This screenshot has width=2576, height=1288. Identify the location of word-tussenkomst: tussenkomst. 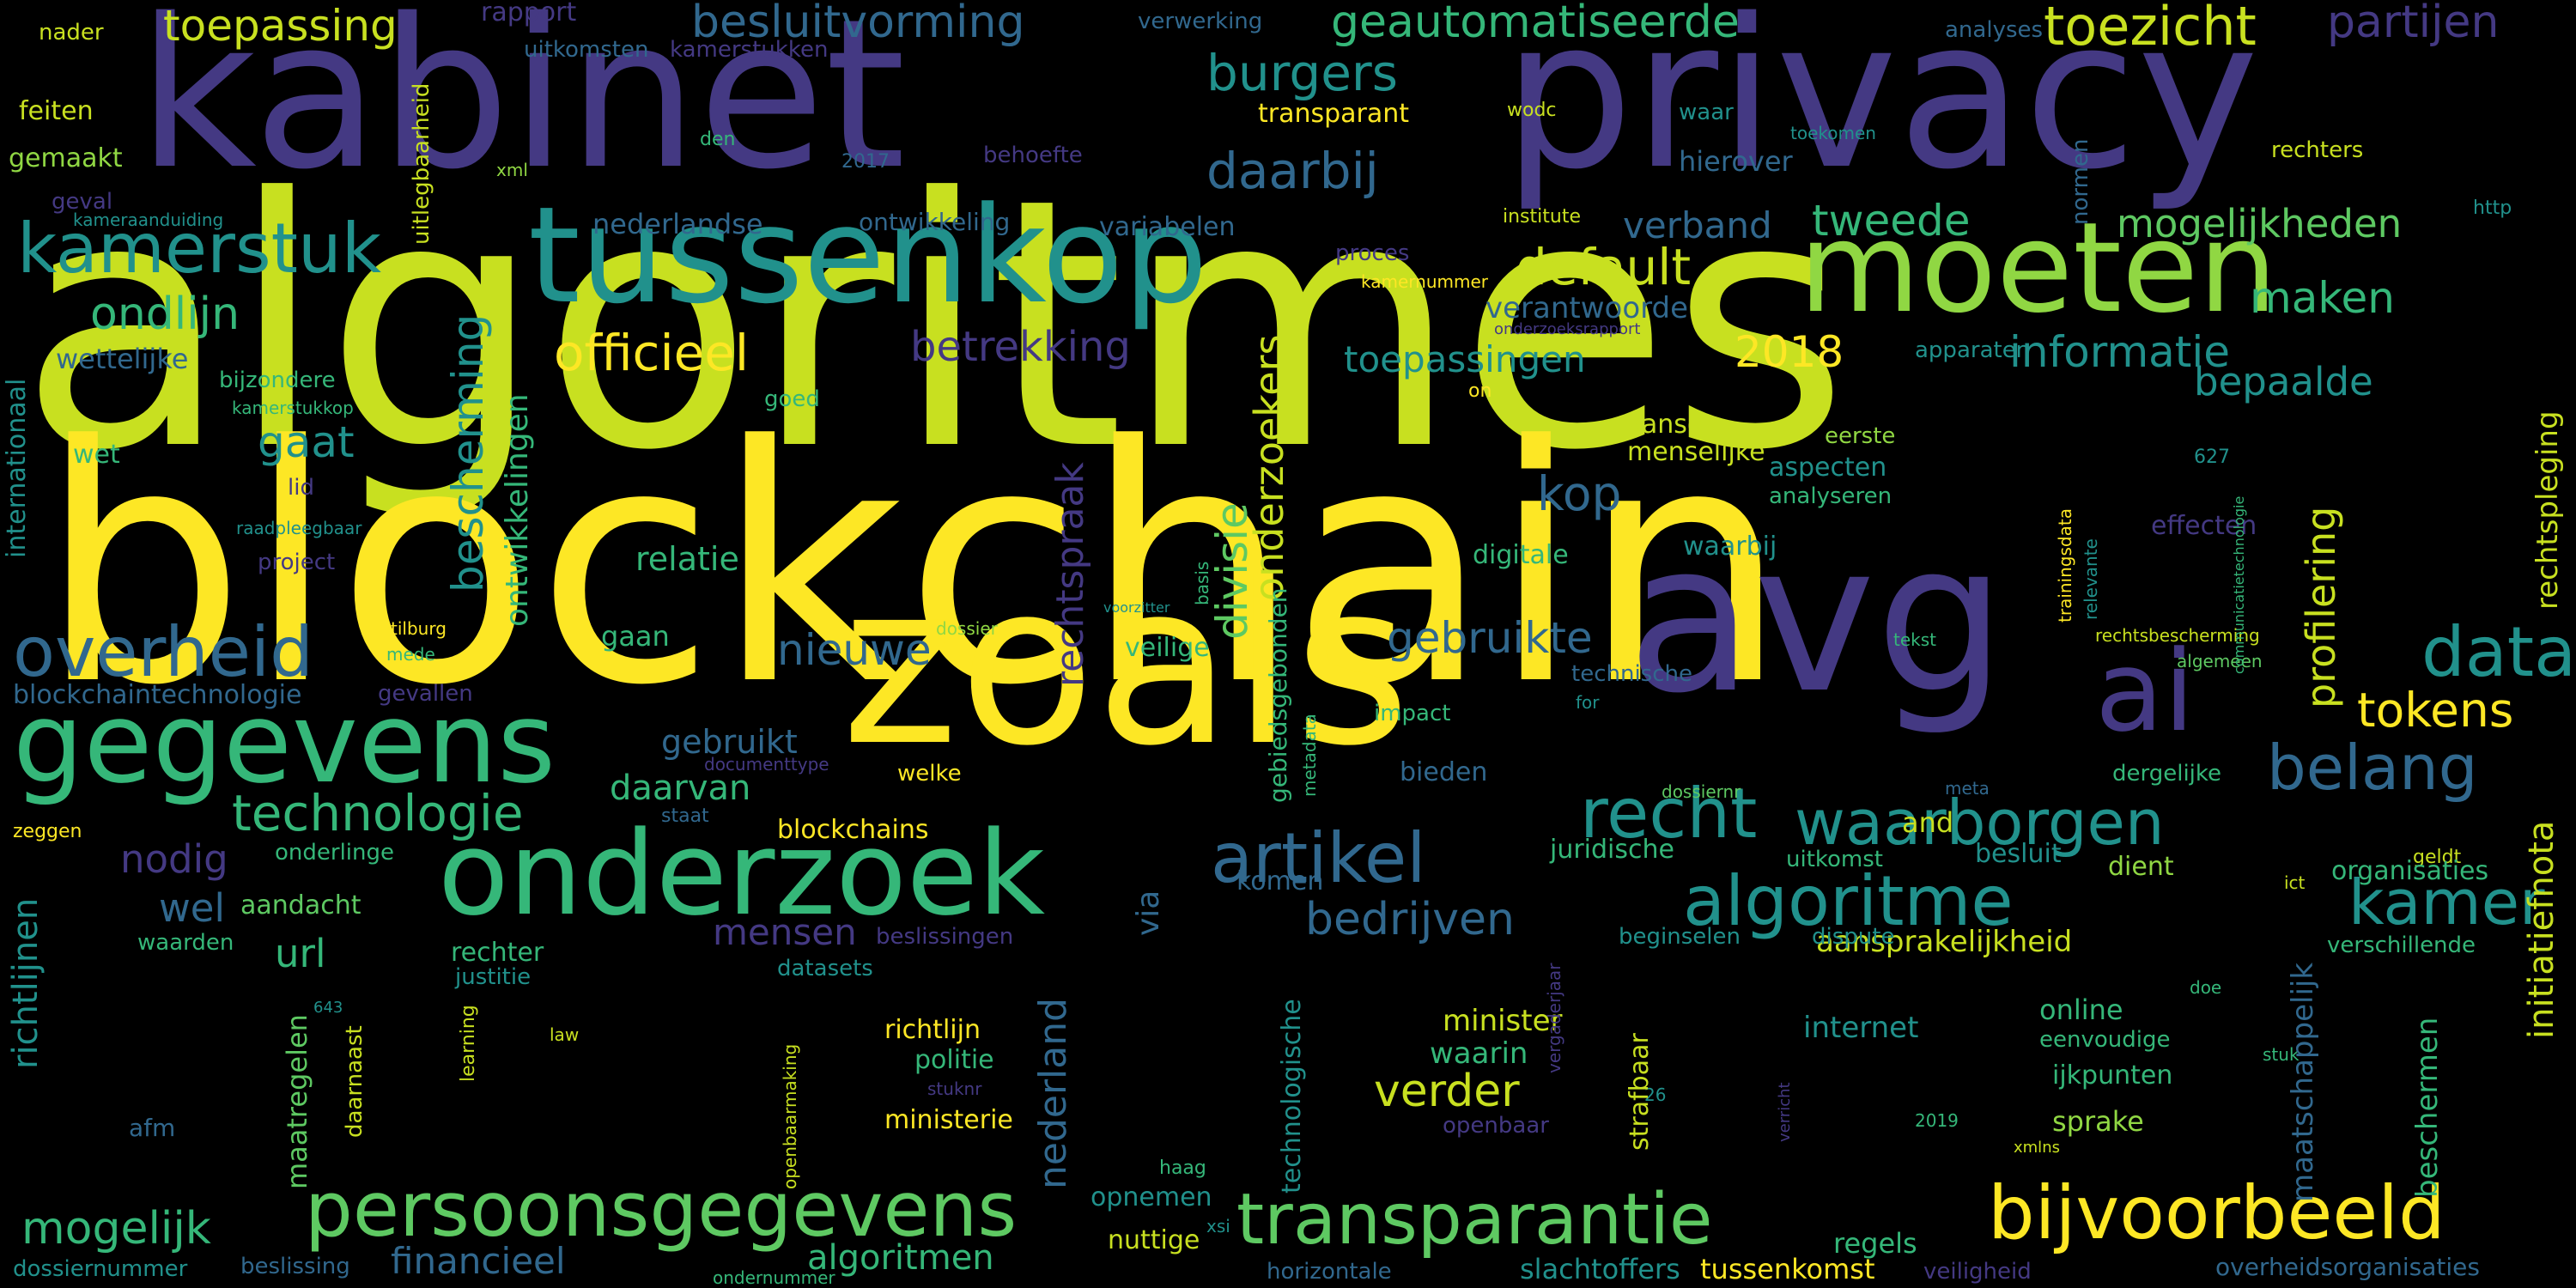
(1787, 1269).